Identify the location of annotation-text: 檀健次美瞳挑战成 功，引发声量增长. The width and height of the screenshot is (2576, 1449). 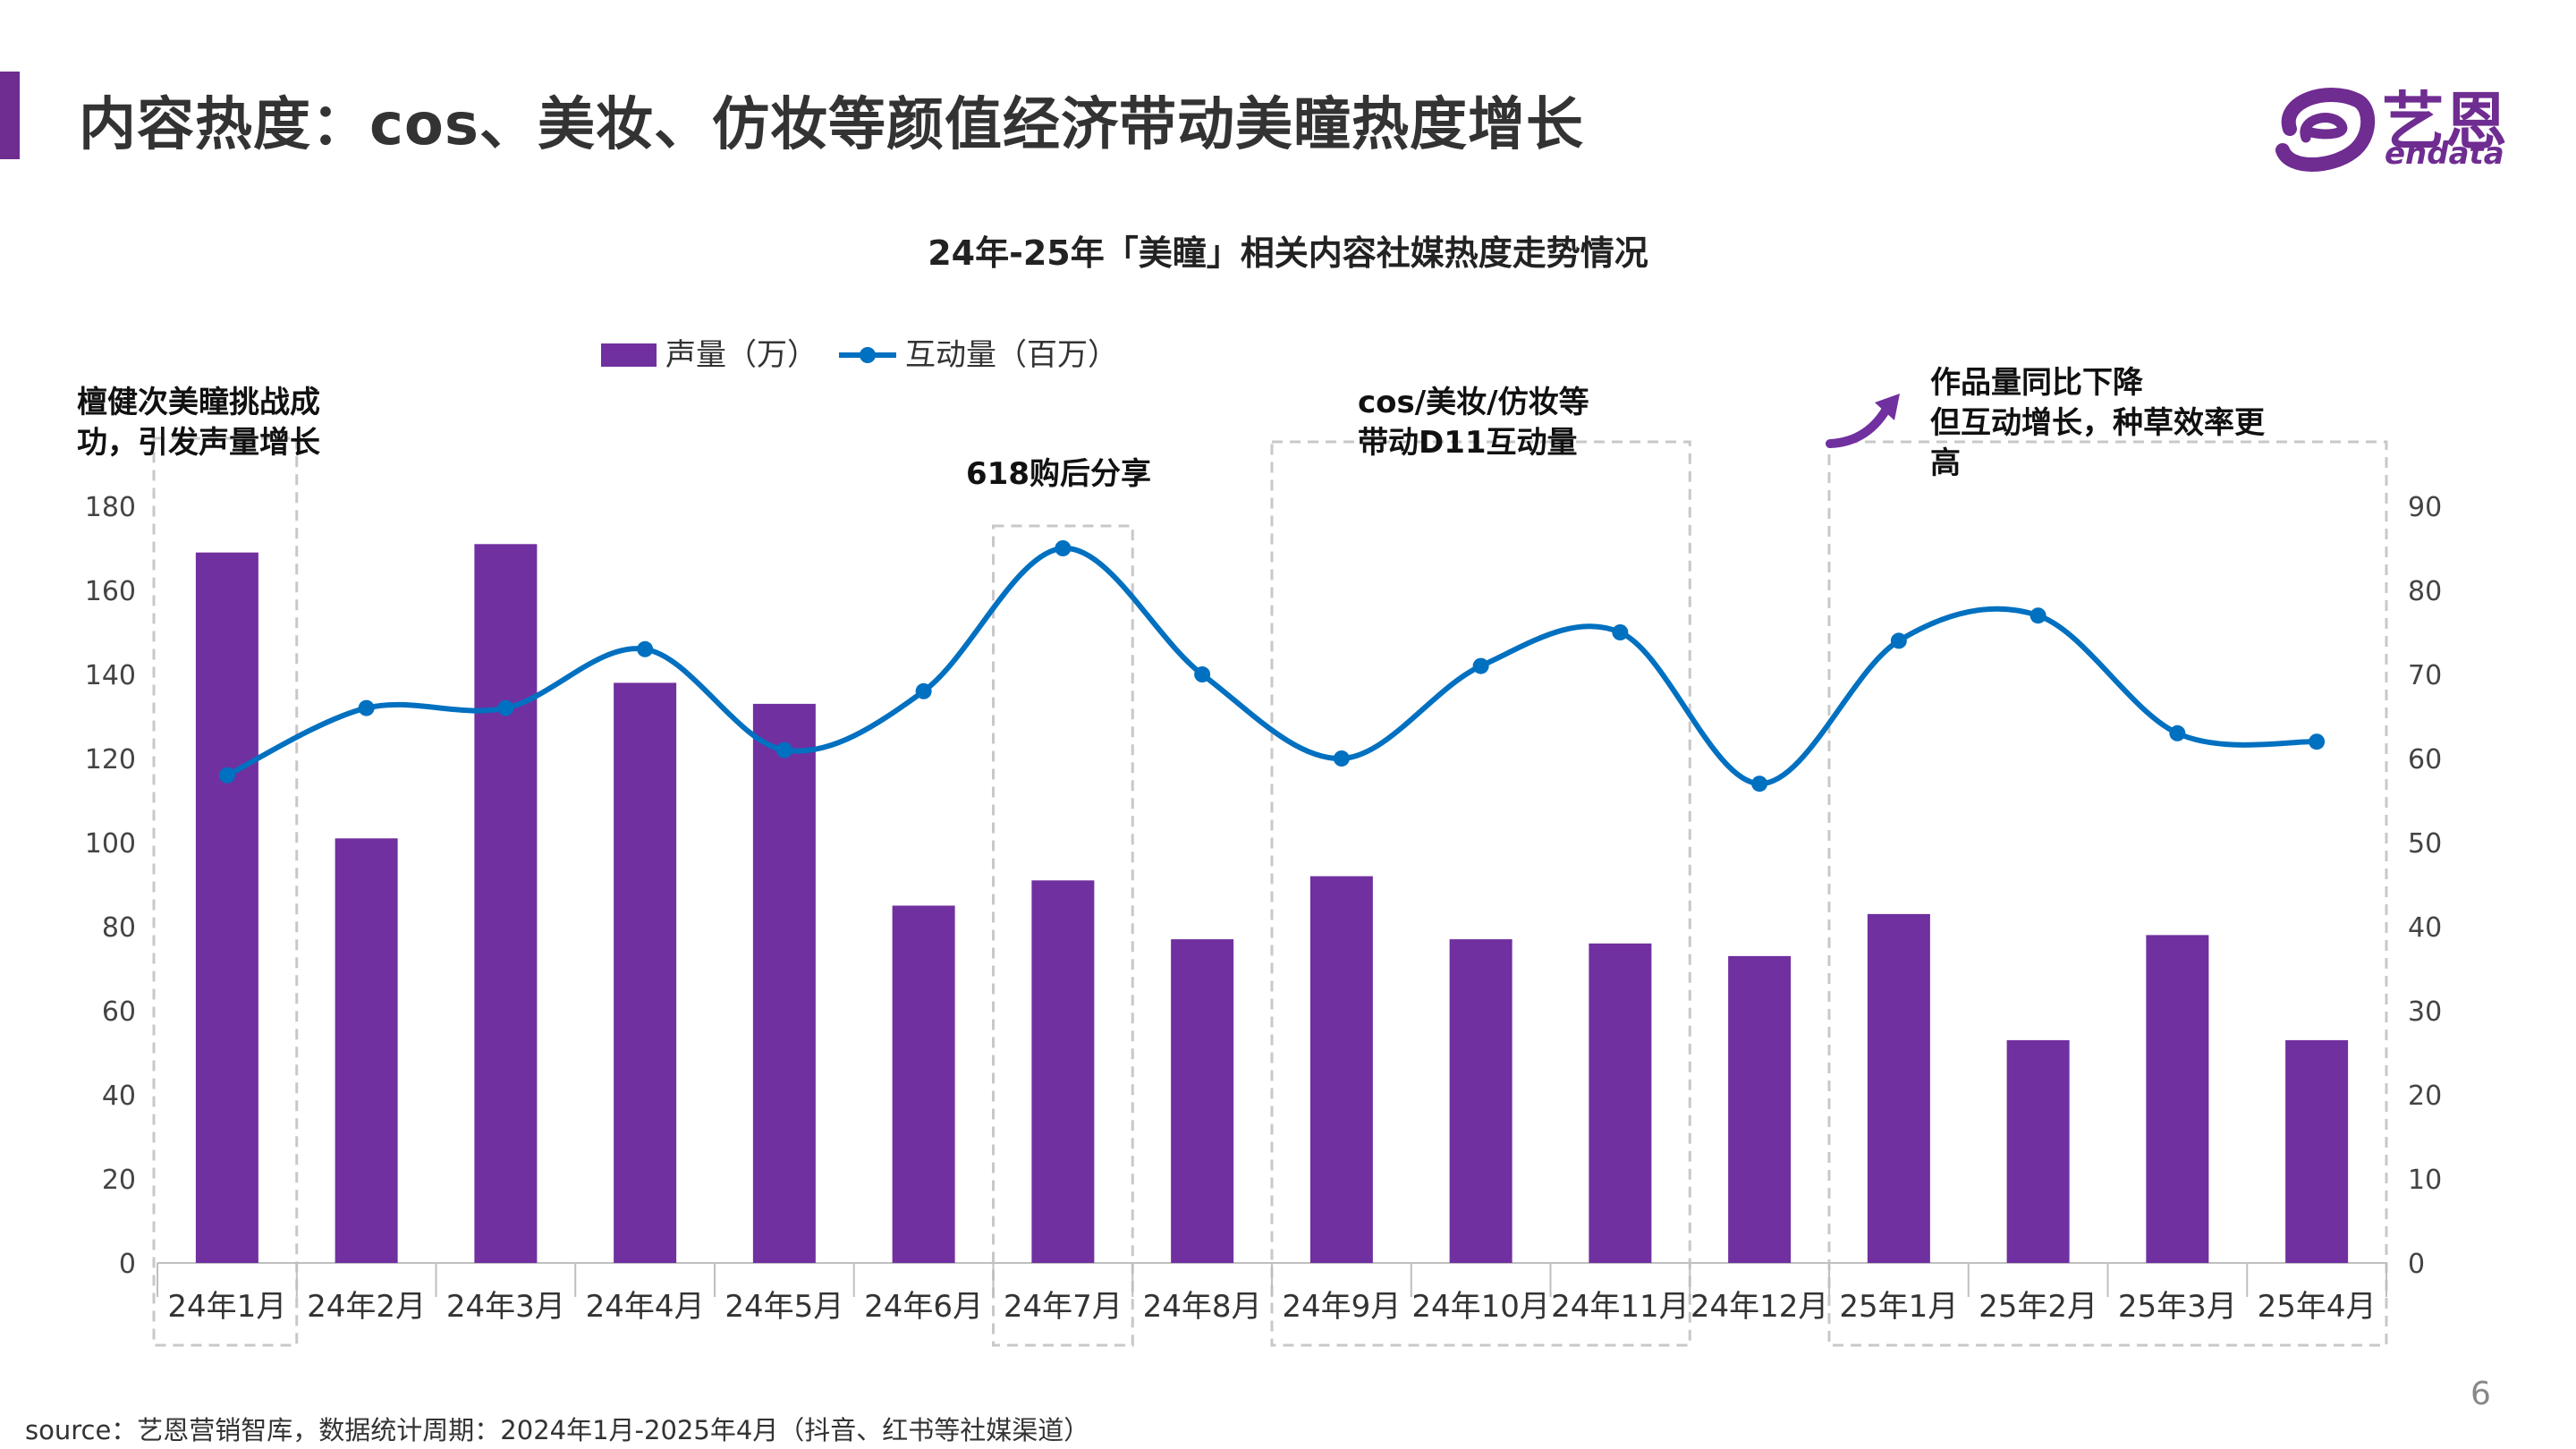
(198, 423).